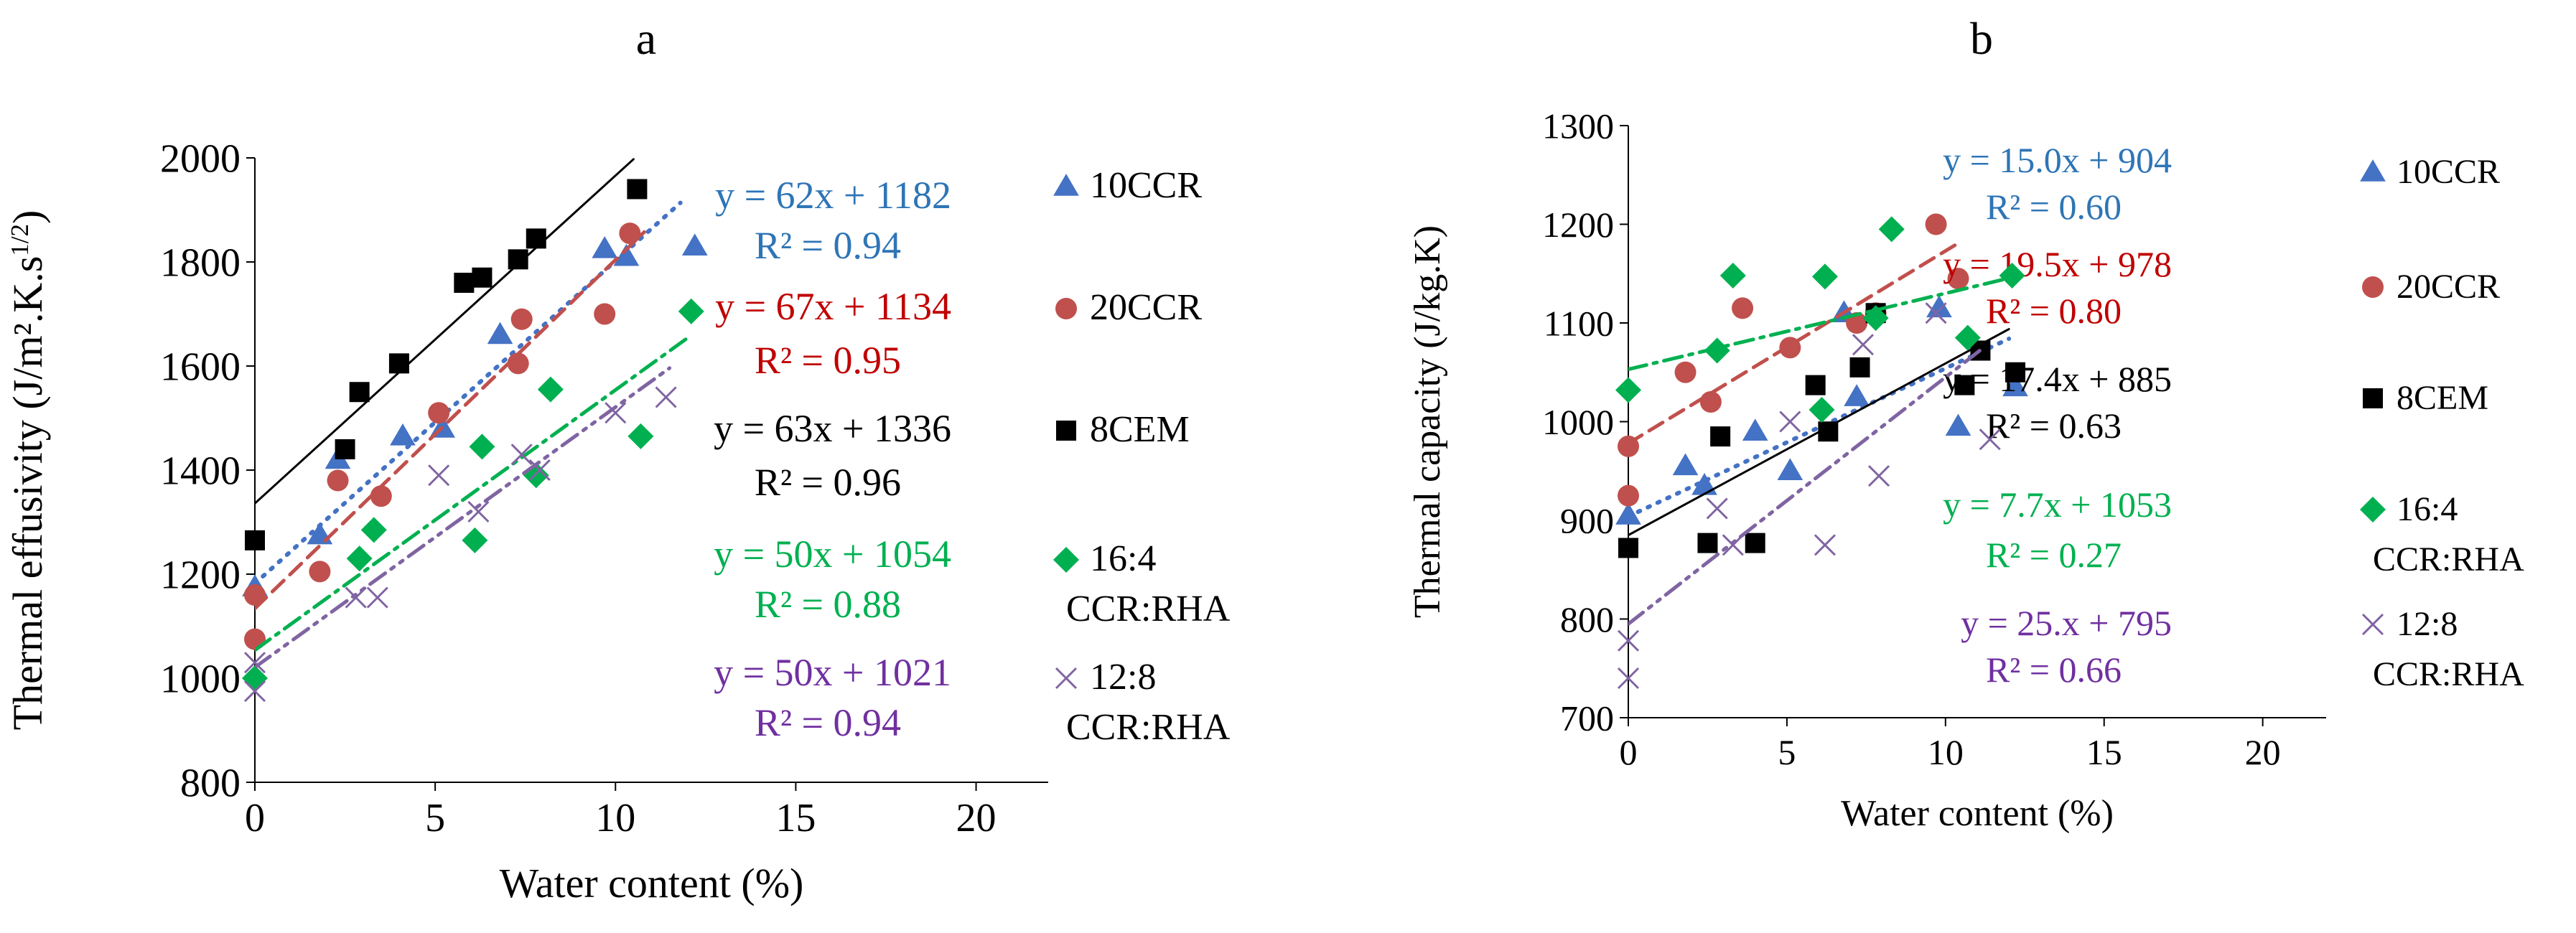 Image resolution: width=2576 pixels, height=933 pixels. Describe the element at coordinates (2066, 623) in the screenshot. I see `fit-equation: y = 25.x + 795` at that location.